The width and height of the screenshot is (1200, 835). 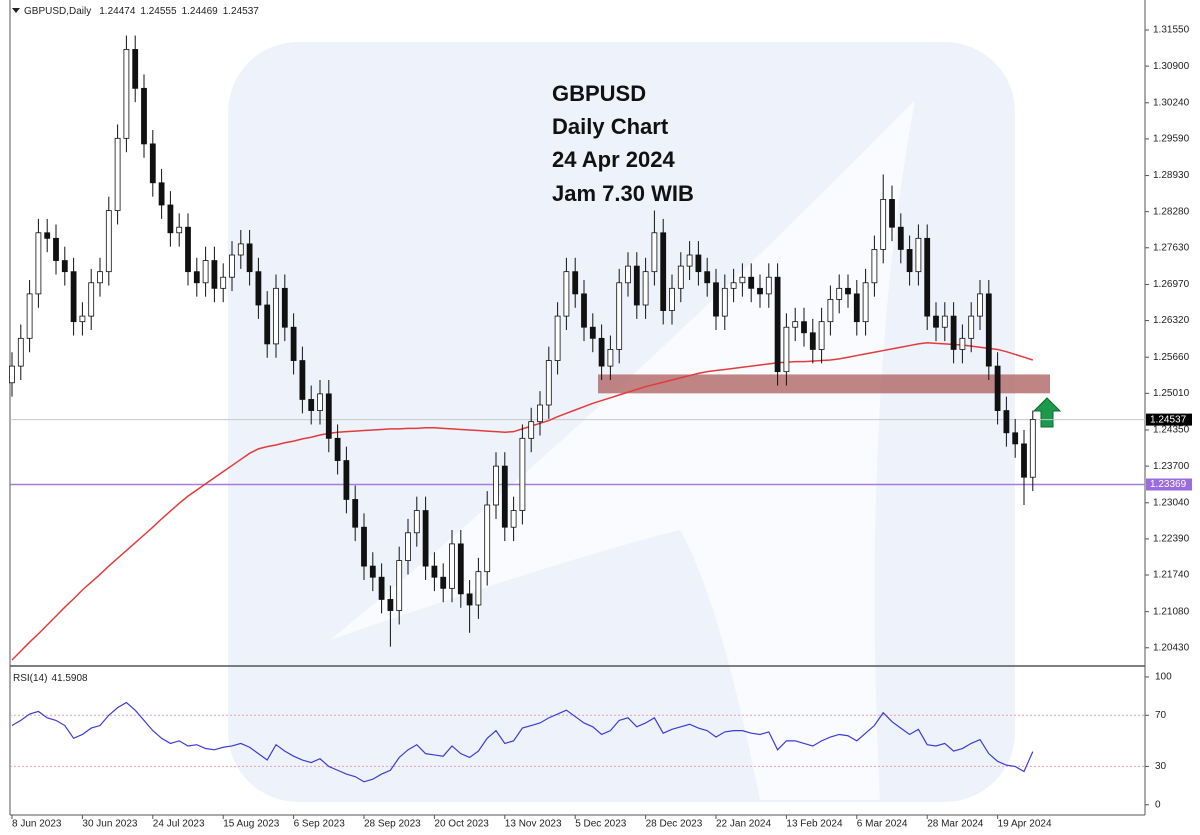 I want to click on price-label: 1.23369, so click(x=1168, y=484).